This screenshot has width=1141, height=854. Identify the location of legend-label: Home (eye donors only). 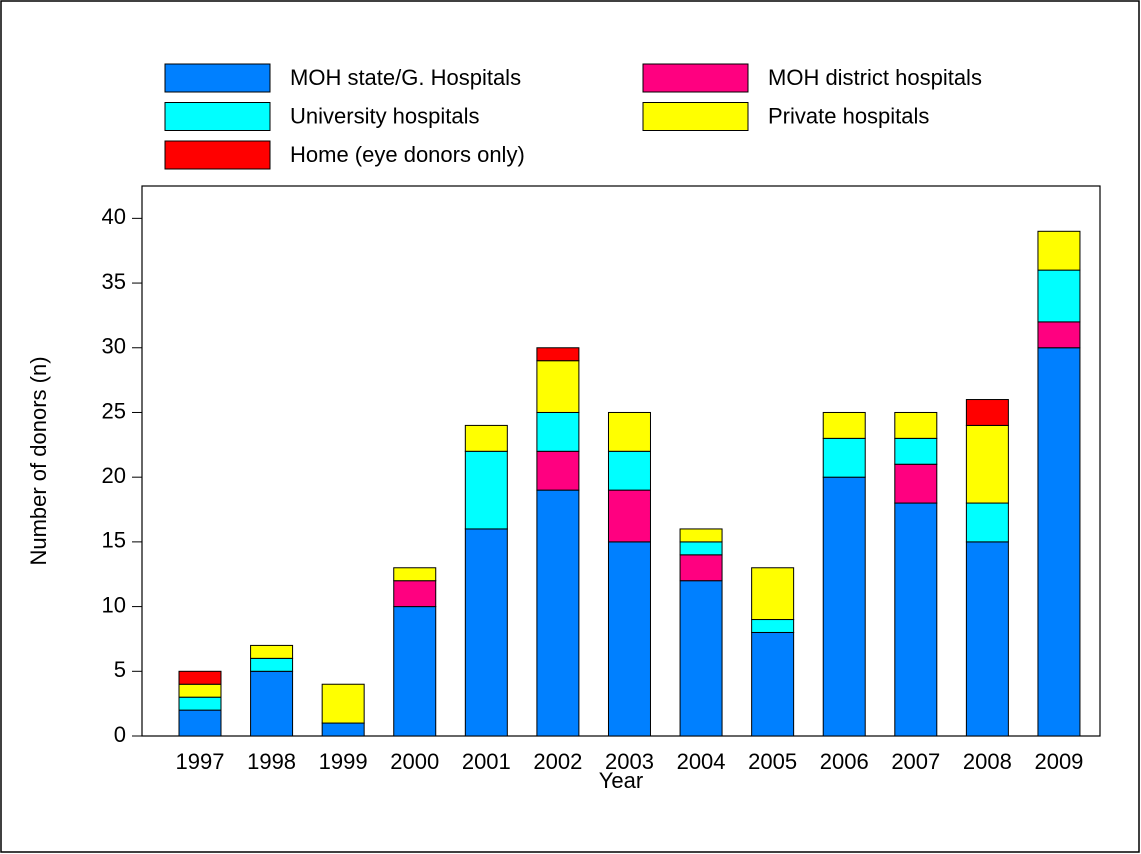
(407, 154).